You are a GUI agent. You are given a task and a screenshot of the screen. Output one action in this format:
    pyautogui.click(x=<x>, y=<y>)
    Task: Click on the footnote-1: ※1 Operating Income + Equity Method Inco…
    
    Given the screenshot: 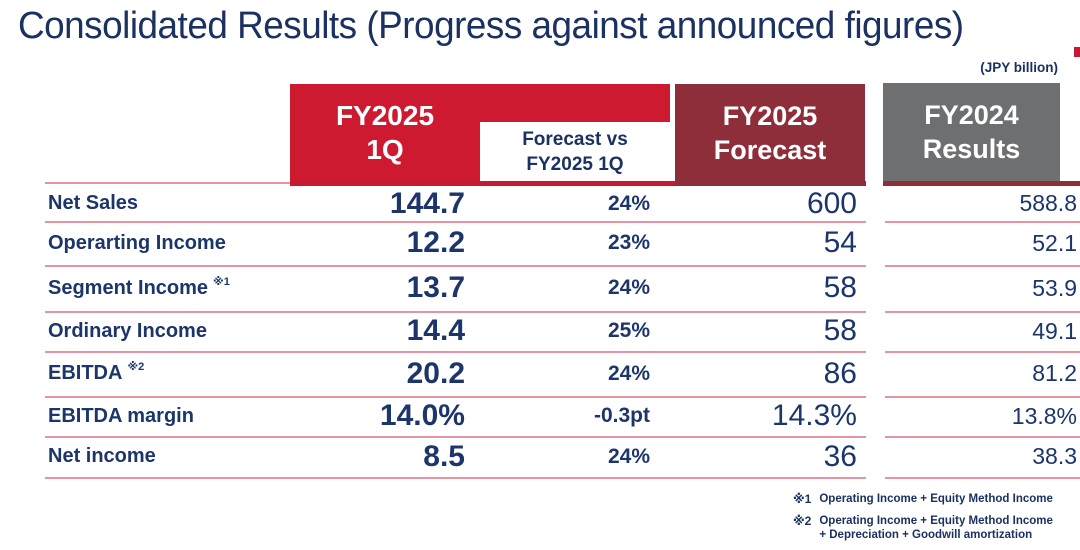 What is the action you would take?
    pyautogui.click(x=923, y=499)
    